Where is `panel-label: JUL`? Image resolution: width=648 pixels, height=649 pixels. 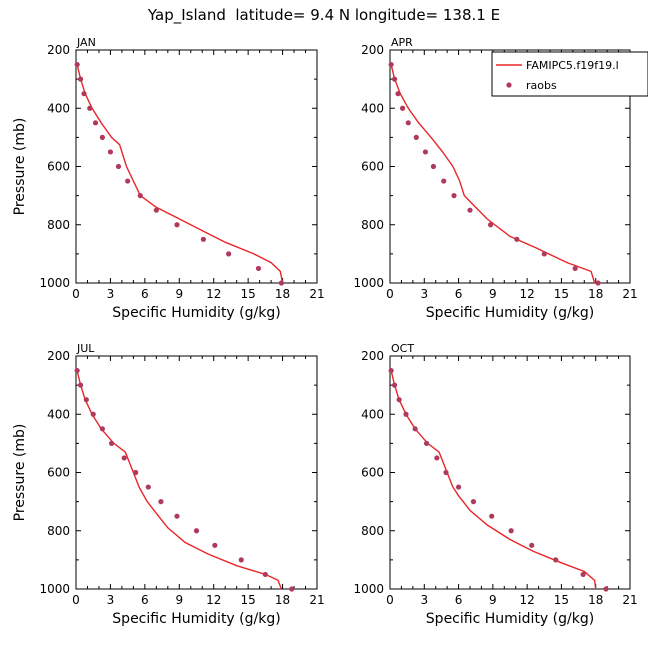
panel-label: JUL is located at coordinates (85, 348).